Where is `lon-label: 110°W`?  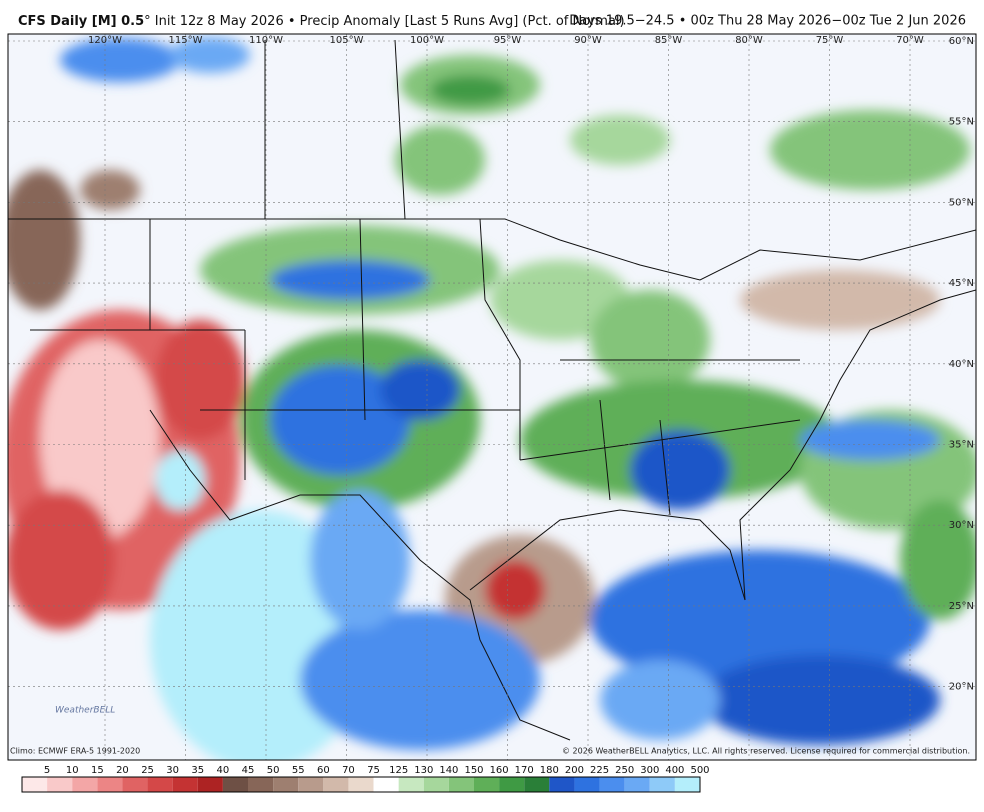
lon-label: 110°W is located at coordinates (266, 40).